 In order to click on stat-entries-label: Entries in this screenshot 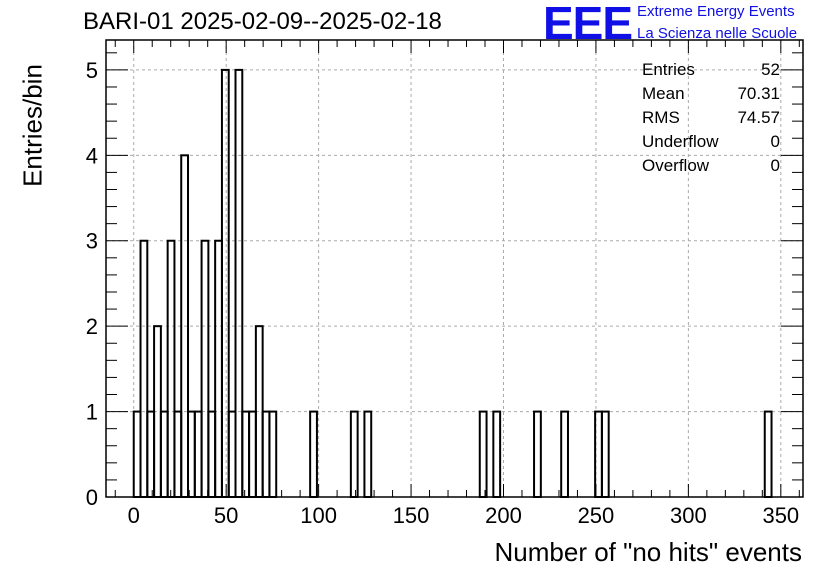, I will do `click(668, 69)`.